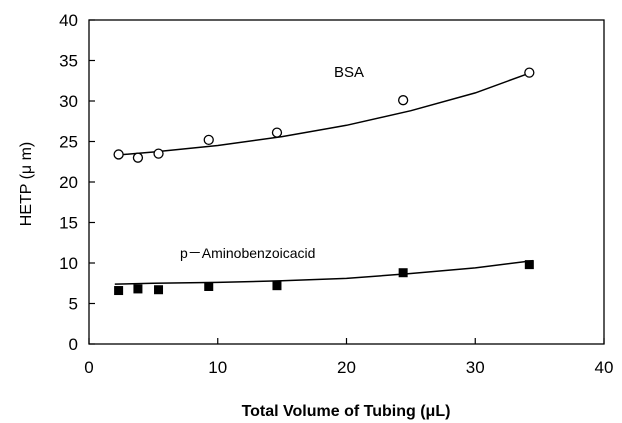 The image size is (622, 423). Describe the element at coordinates (217, 367) in the screenshot. I see `x-tick-label: 10` at that location.